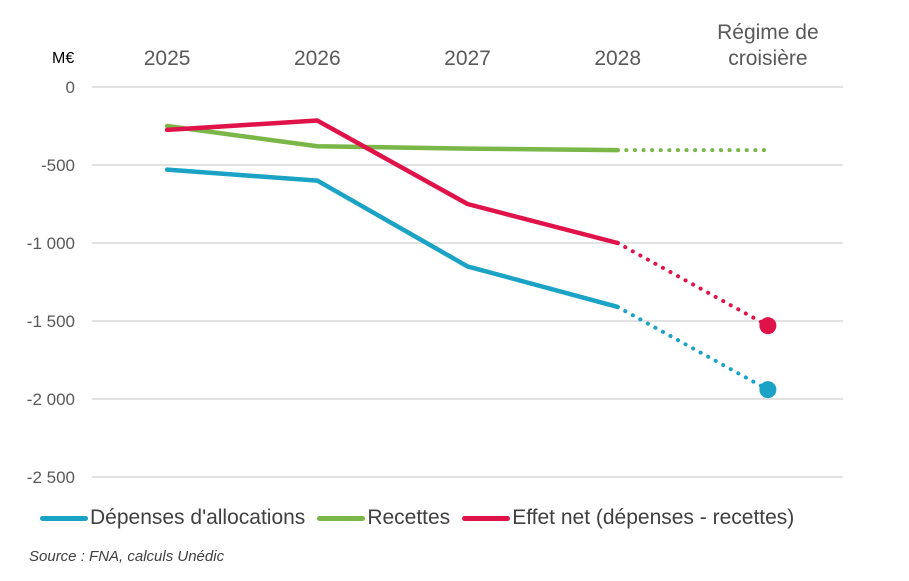  I want to click on y-tick-label: -500, so click(58, 165).